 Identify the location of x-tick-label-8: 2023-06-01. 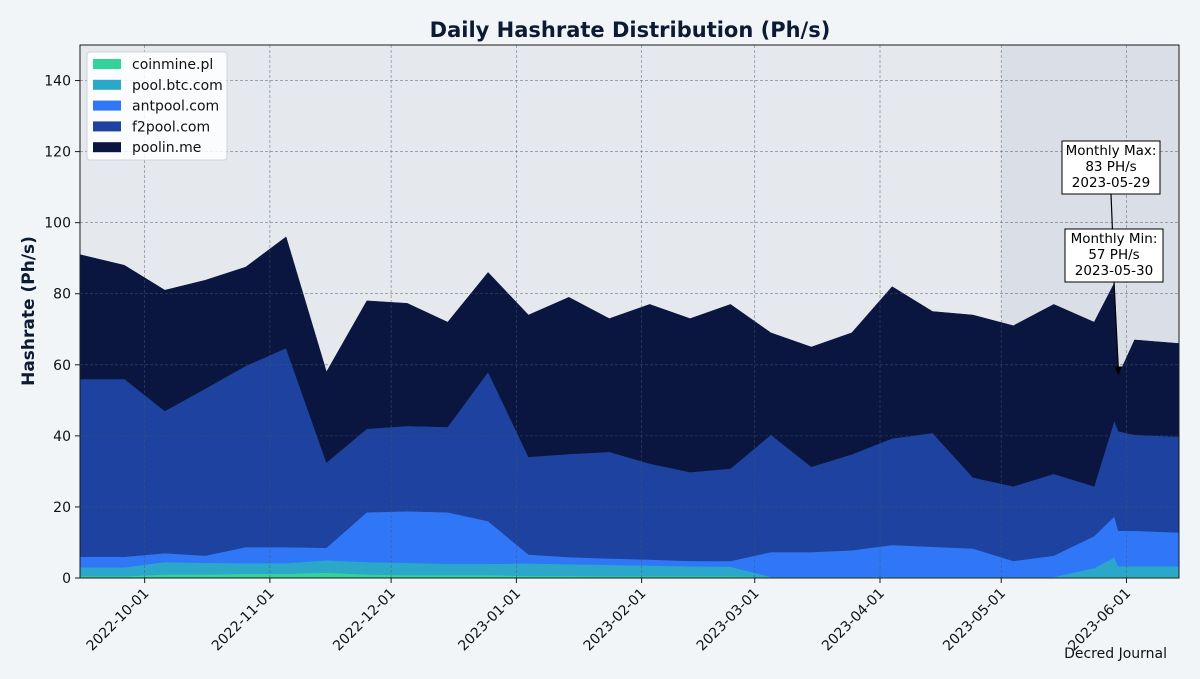
(1099, 620).